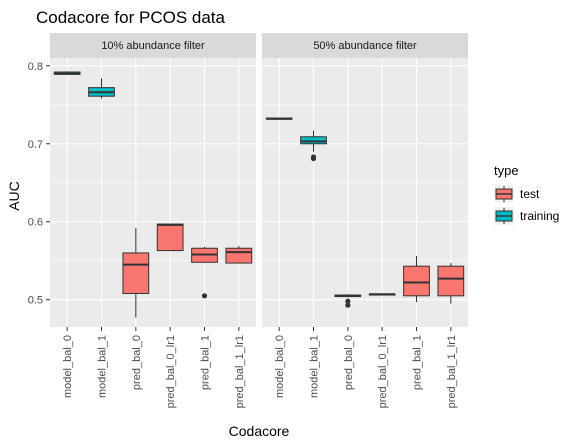  I want to click on legend-label: test, so click(530, 194).